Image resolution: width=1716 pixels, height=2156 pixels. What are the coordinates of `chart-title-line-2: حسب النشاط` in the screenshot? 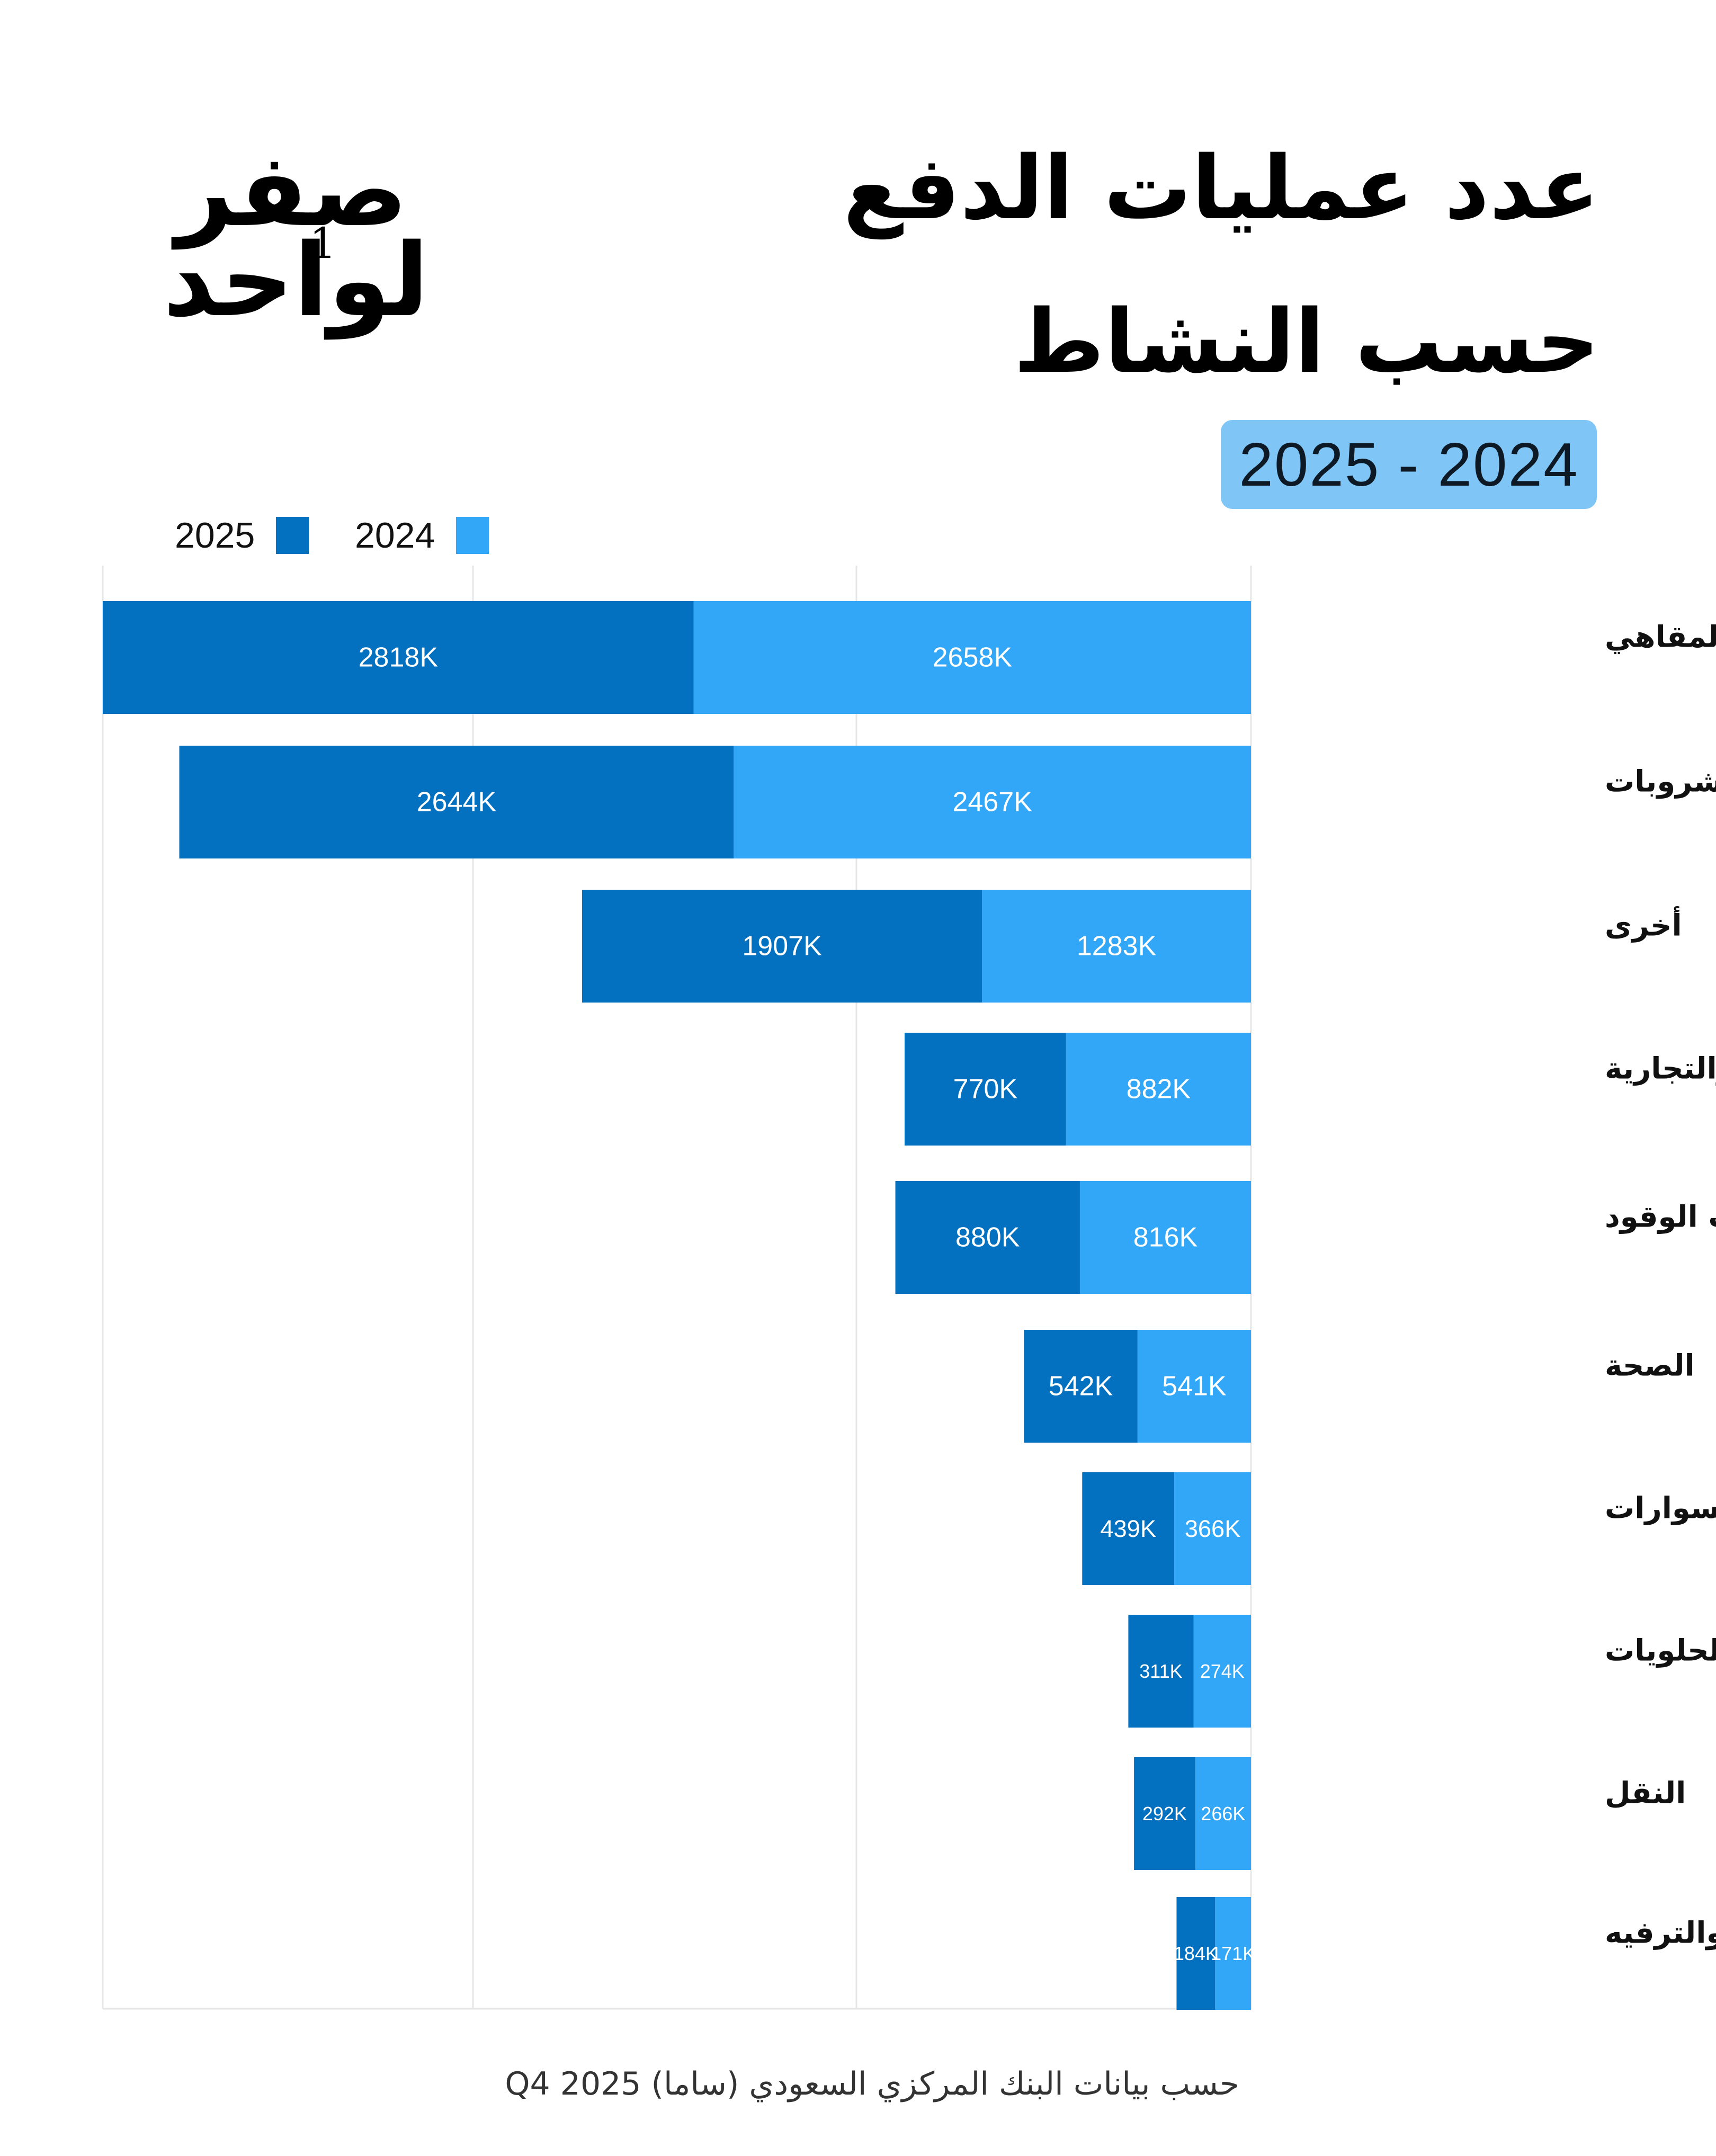 It's located at (1306, 341).